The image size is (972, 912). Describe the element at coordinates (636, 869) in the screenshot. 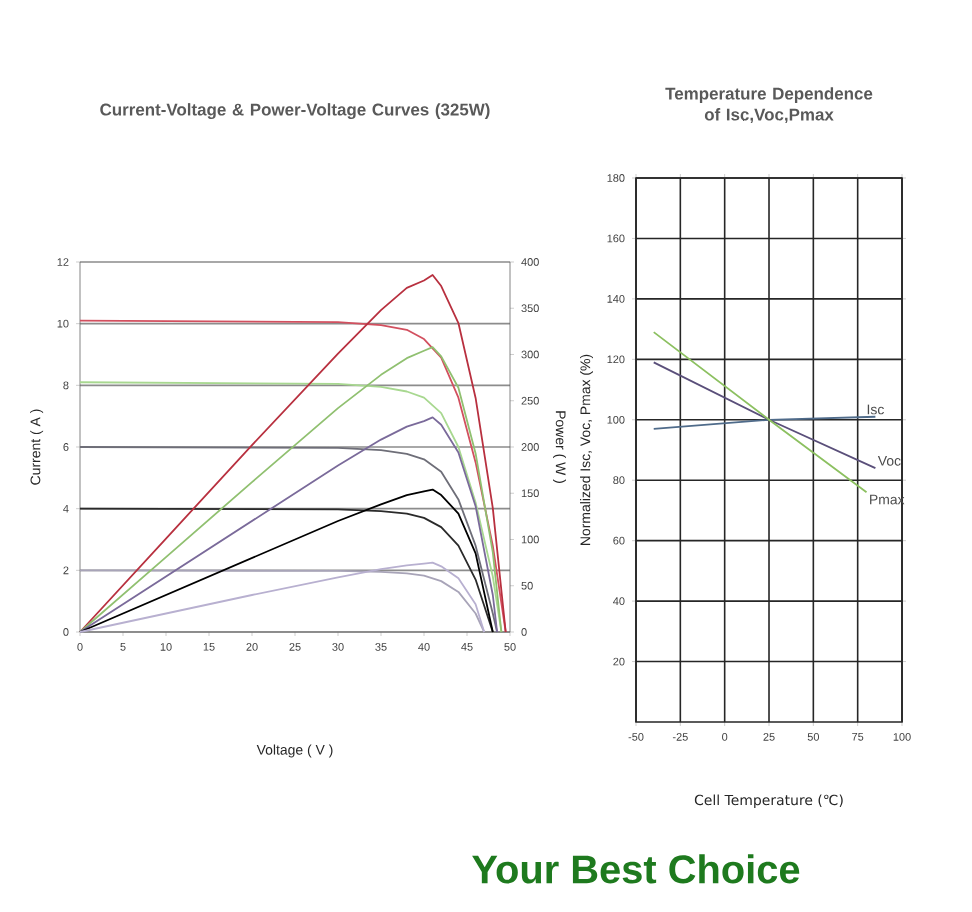

I see `text: Your Best Choice` at that location.